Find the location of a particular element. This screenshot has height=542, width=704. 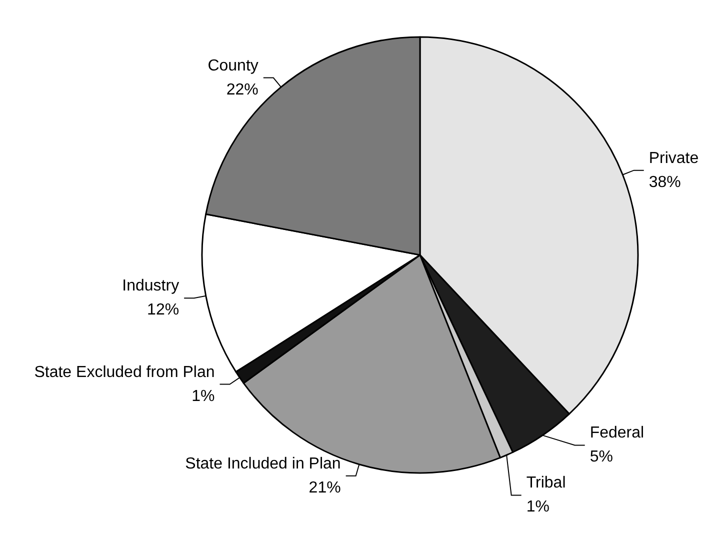

data-label: 21% is located at coordinates (324, 487).